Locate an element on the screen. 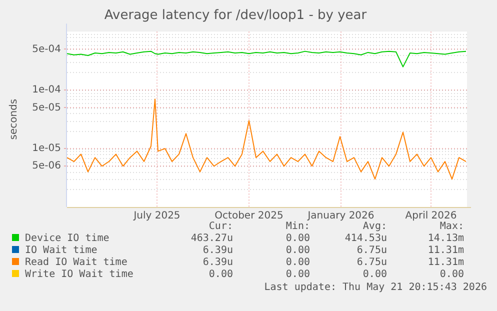  y-axis-title: seconds is located at coordinates (14, 119).